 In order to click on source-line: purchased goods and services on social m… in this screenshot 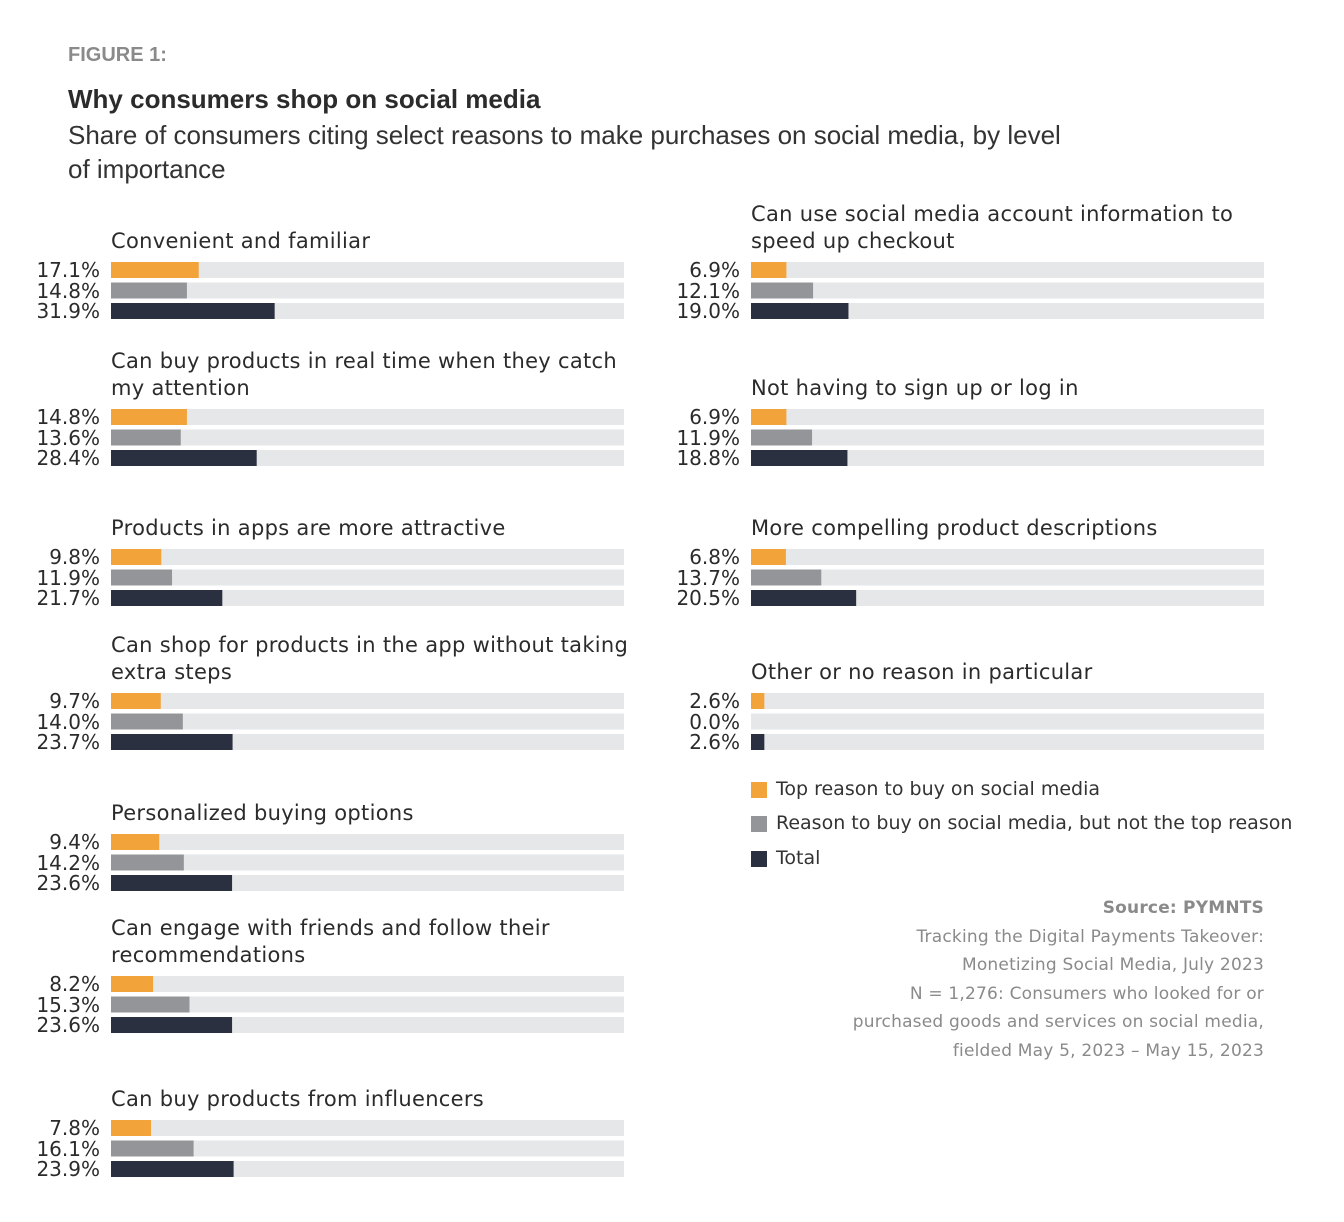, I will do `click(1058, 1022)`.